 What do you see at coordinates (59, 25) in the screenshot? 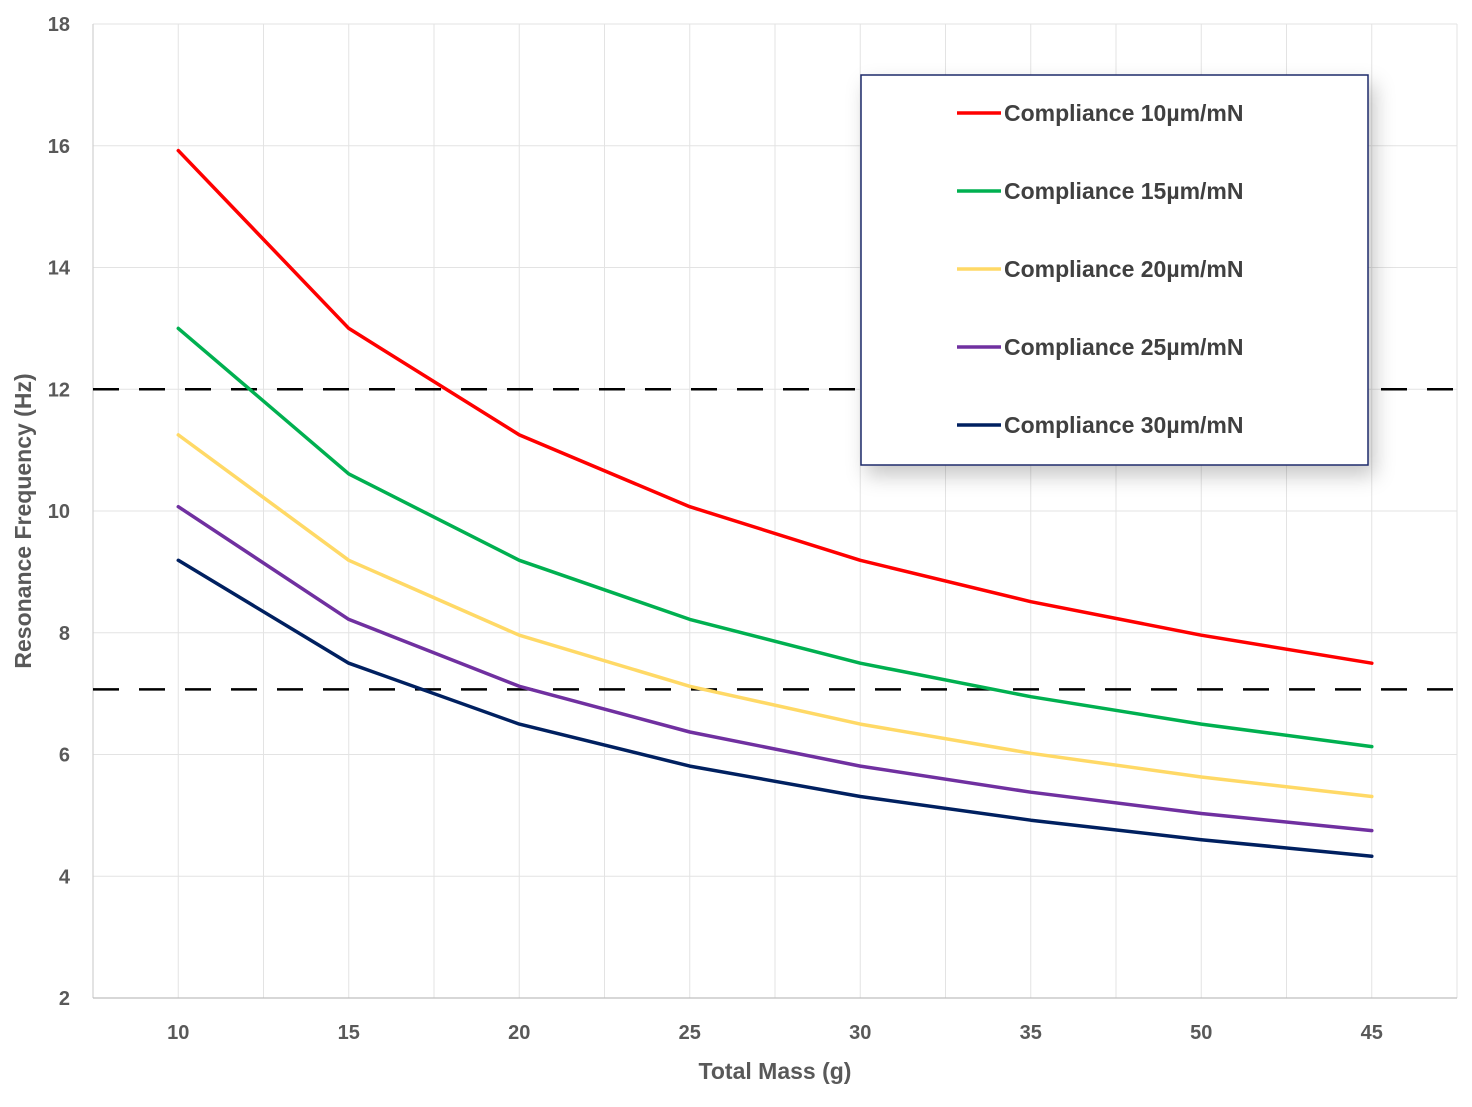
I see `y-tick-label: 18` at bounding box center [59, 25].